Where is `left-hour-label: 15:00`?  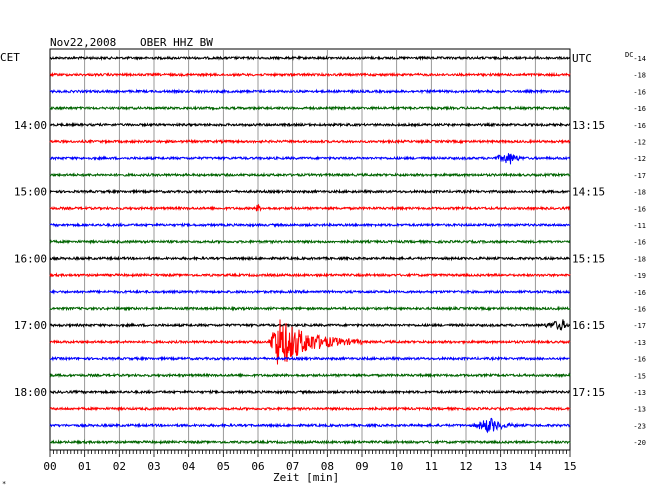
left-hour-label: 15:00 is located at coordinates (30, 192).